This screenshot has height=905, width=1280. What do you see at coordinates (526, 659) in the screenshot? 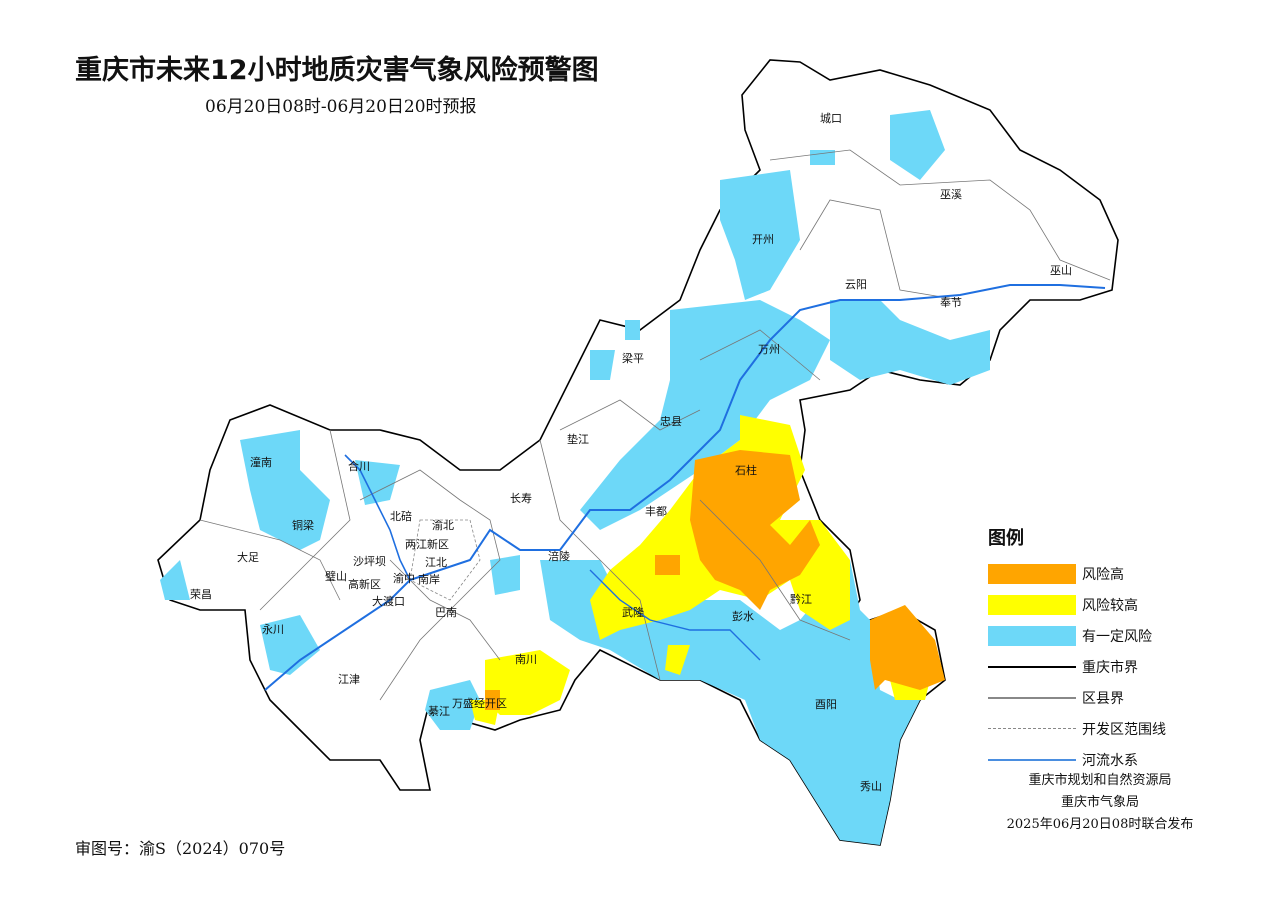
I see `district-label: 南川` at bounding box center [526, 659].